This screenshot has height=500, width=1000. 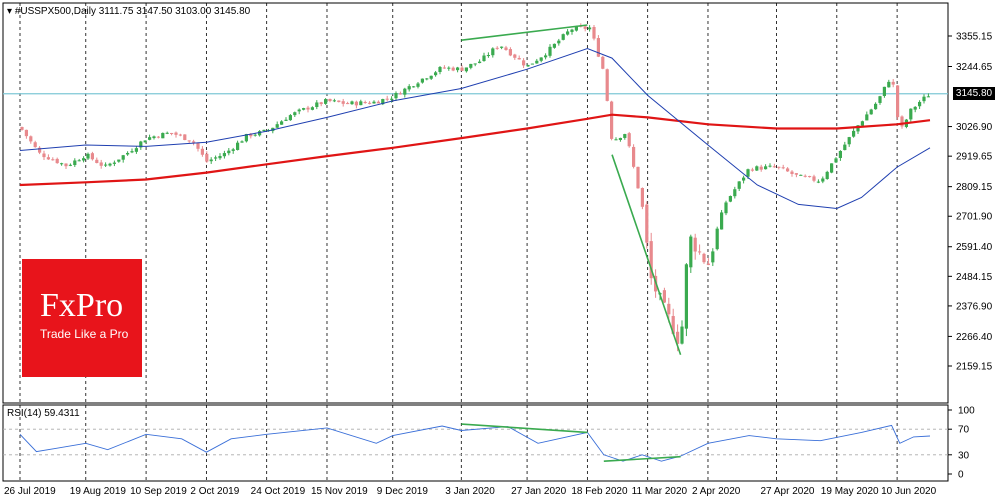 What do you see at coordinates (10, 11) in the screenshot?
I see `dropdown-arrow-icon: ▾` at bounding box center [10, 11].